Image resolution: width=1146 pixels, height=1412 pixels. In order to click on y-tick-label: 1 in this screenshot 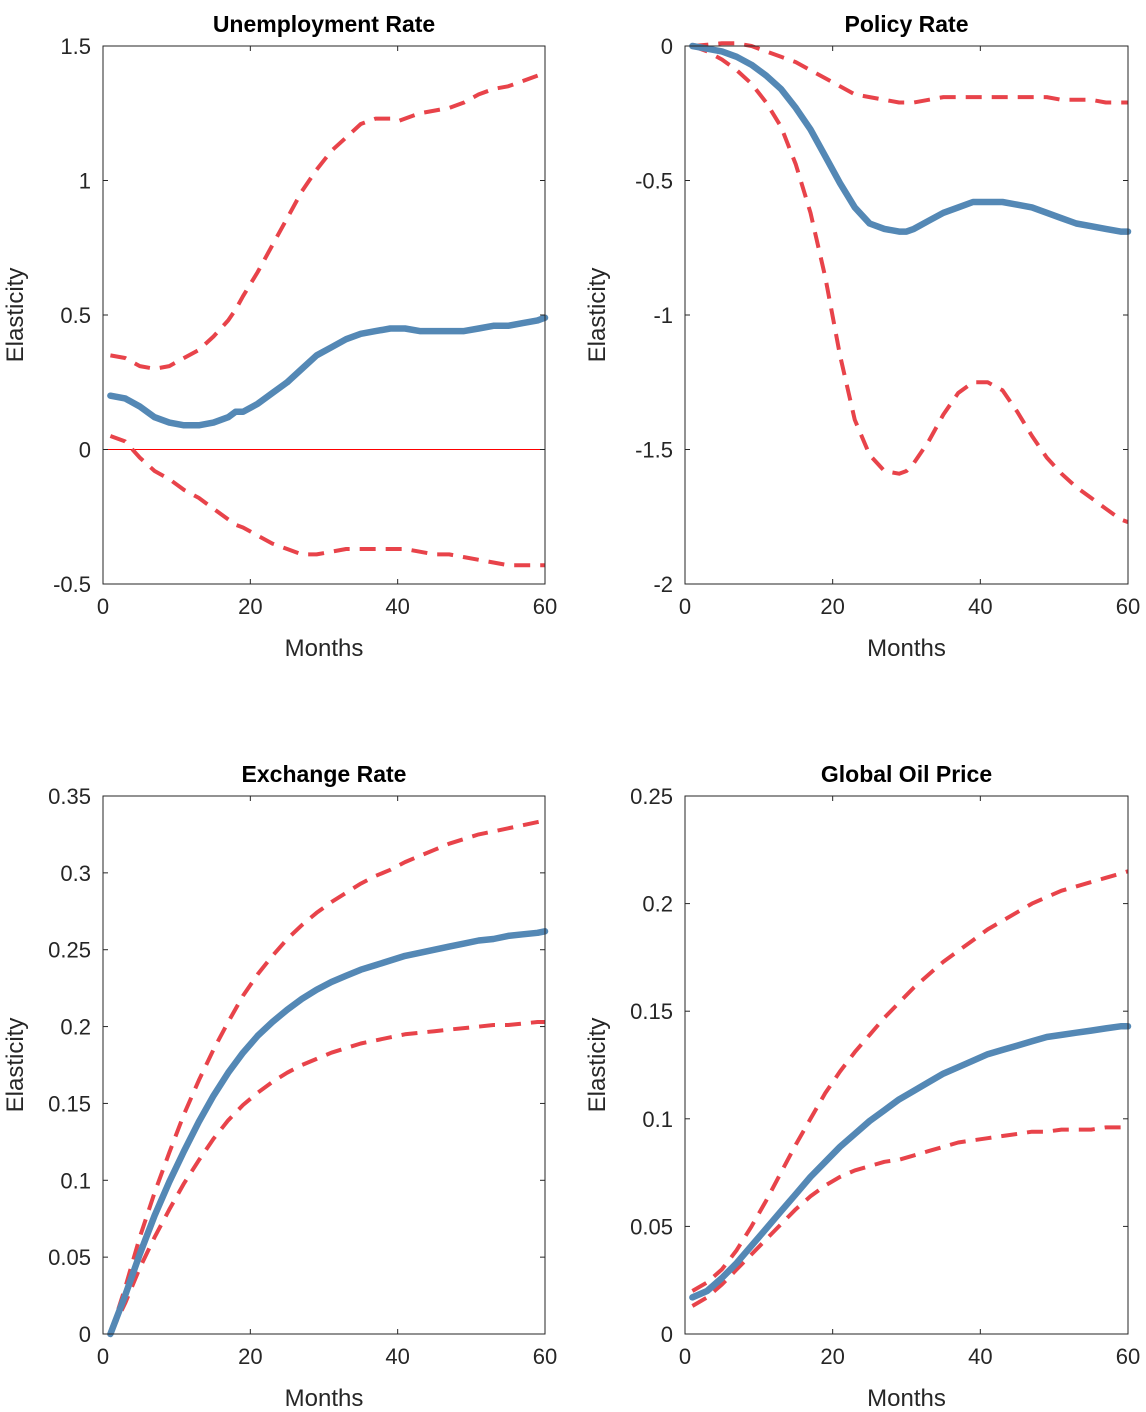, I will do `click(85, 181)`.